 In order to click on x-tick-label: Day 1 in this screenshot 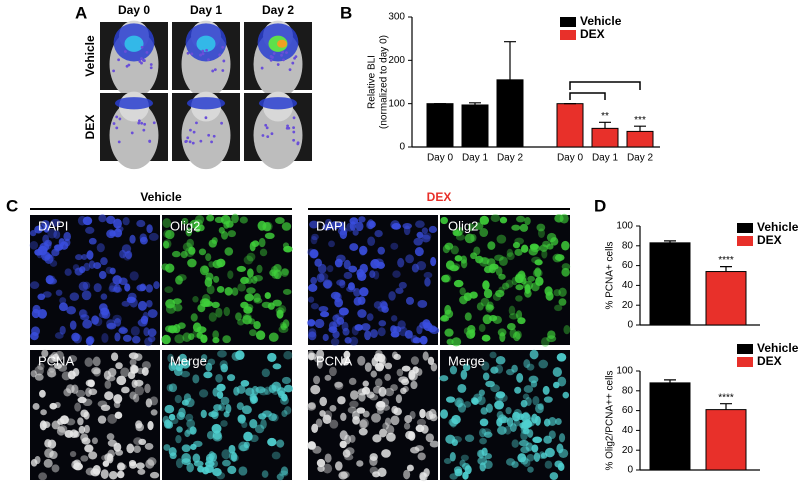, I will do `click(605, 158)`.